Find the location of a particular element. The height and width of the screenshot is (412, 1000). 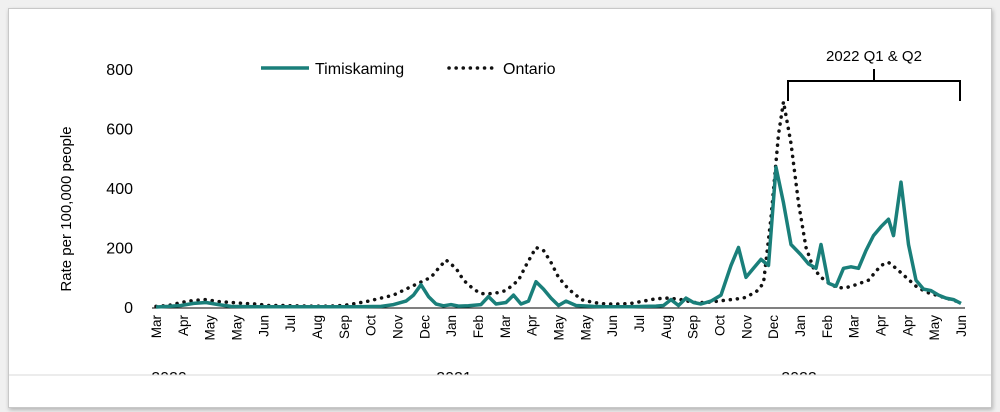

y-axis-label: Rate per 100,000 people is located at coordinates (66, 208).